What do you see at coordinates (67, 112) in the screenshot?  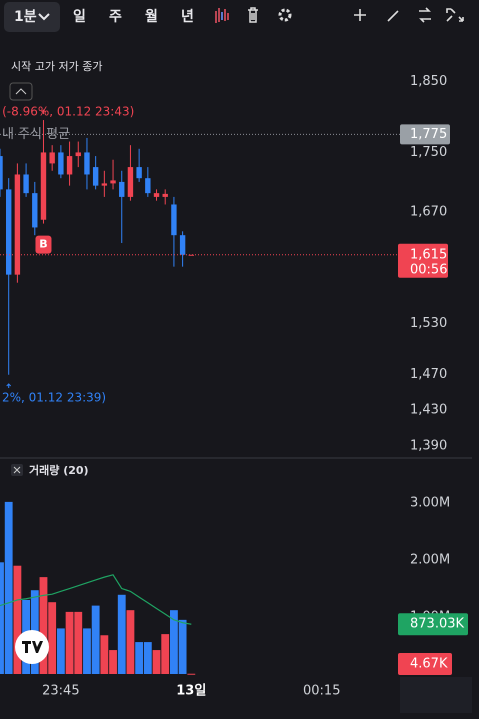 I see `high-note: ! (-8.96%, 01.12 23:43)` at bounding box center [67, 112].